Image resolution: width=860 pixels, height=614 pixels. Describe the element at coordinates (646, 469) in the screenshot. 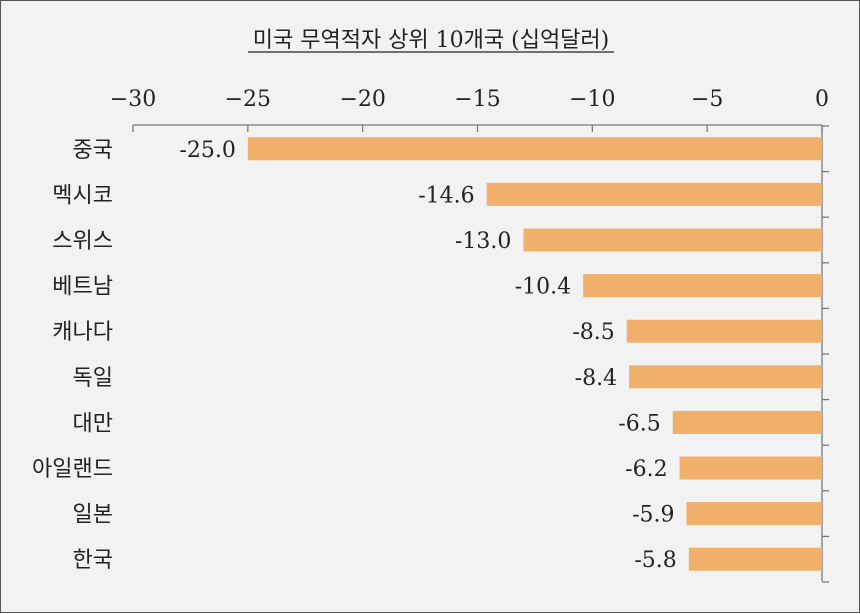

I see `bar-value-label: -6.2` at that location.